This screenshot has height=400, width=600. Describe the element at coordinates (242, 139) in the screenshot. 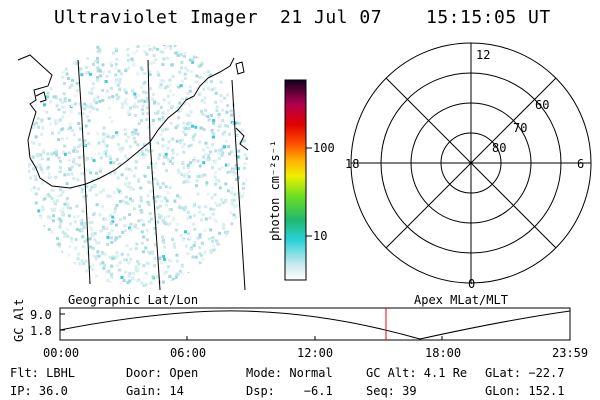

I see `coastline-right` at that location.